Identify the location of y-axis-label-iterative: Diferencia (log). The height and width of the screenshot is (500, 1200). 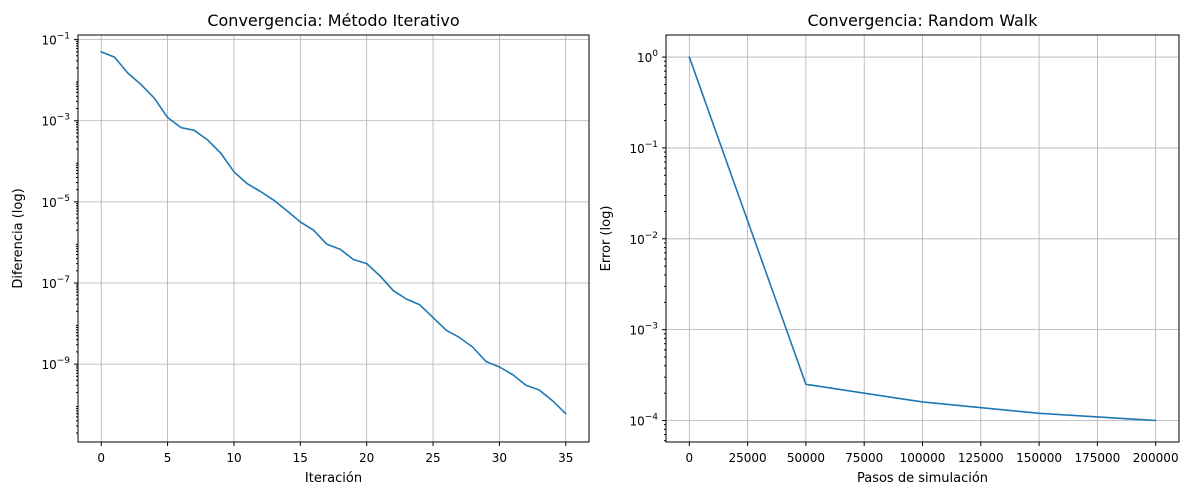
(18, 238).